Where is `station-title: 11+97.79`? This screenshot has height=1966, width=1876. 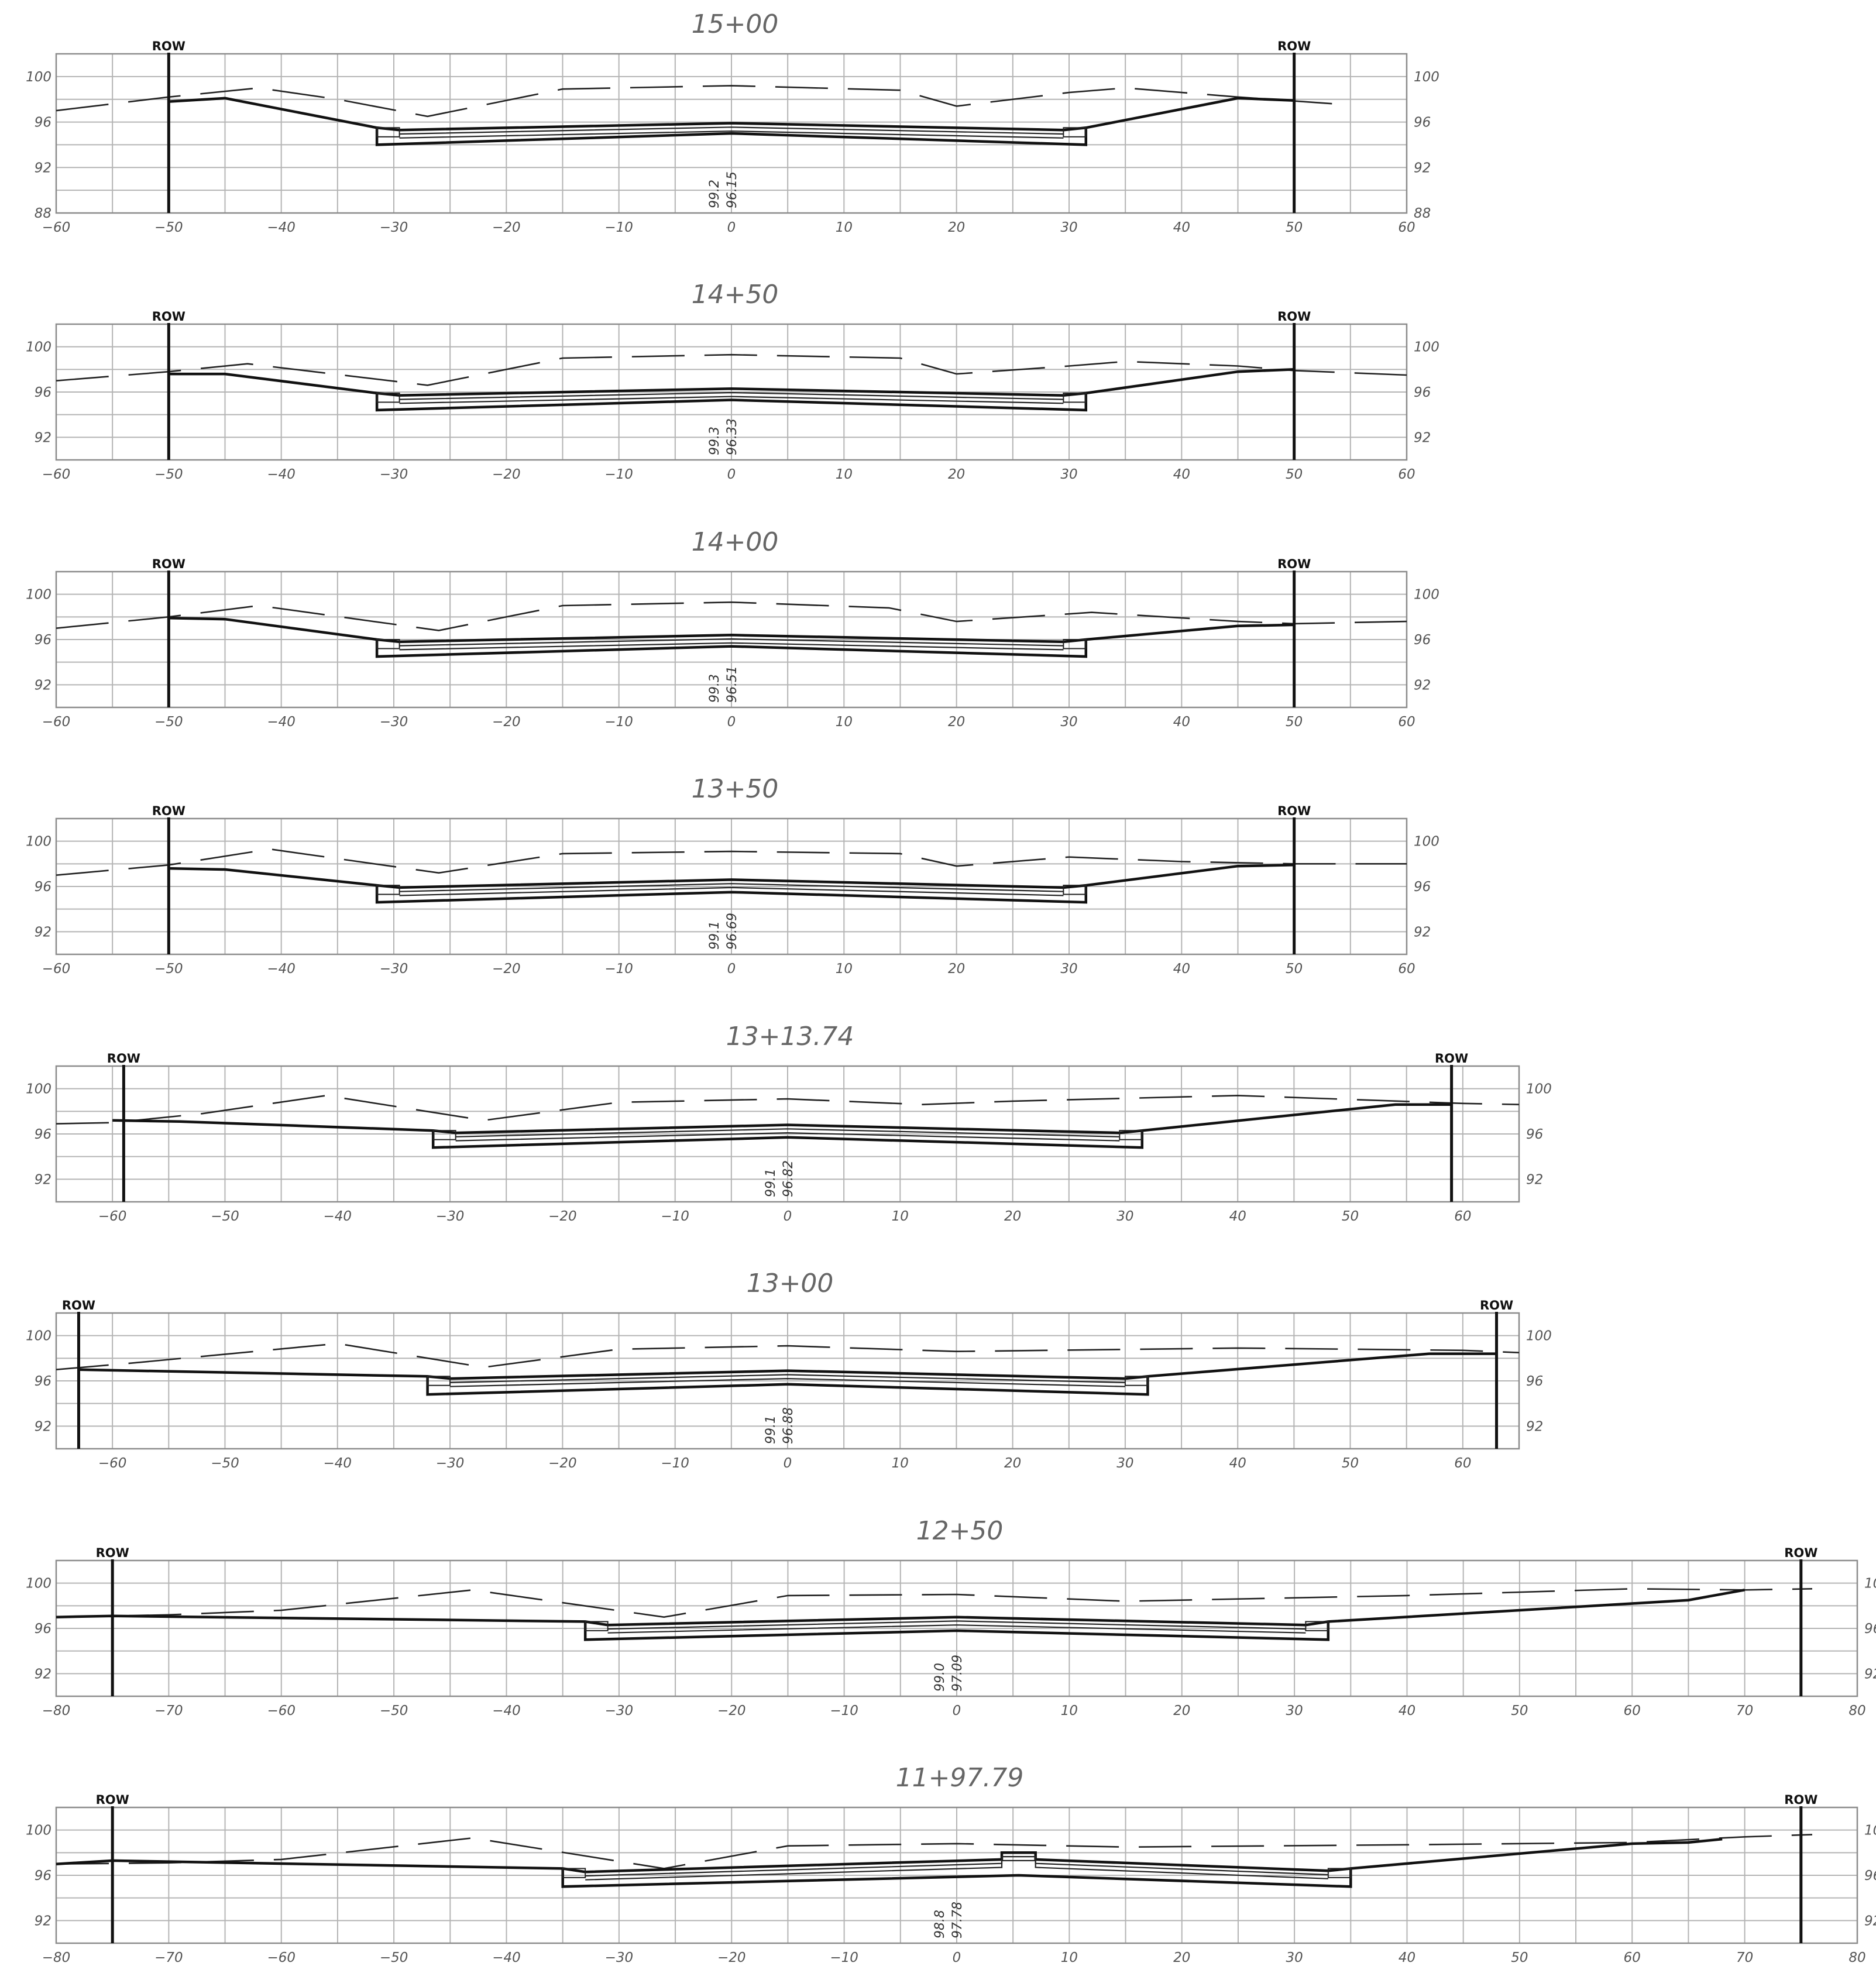
station-title: 11+97.79 is located at coordinates (960, 1778).